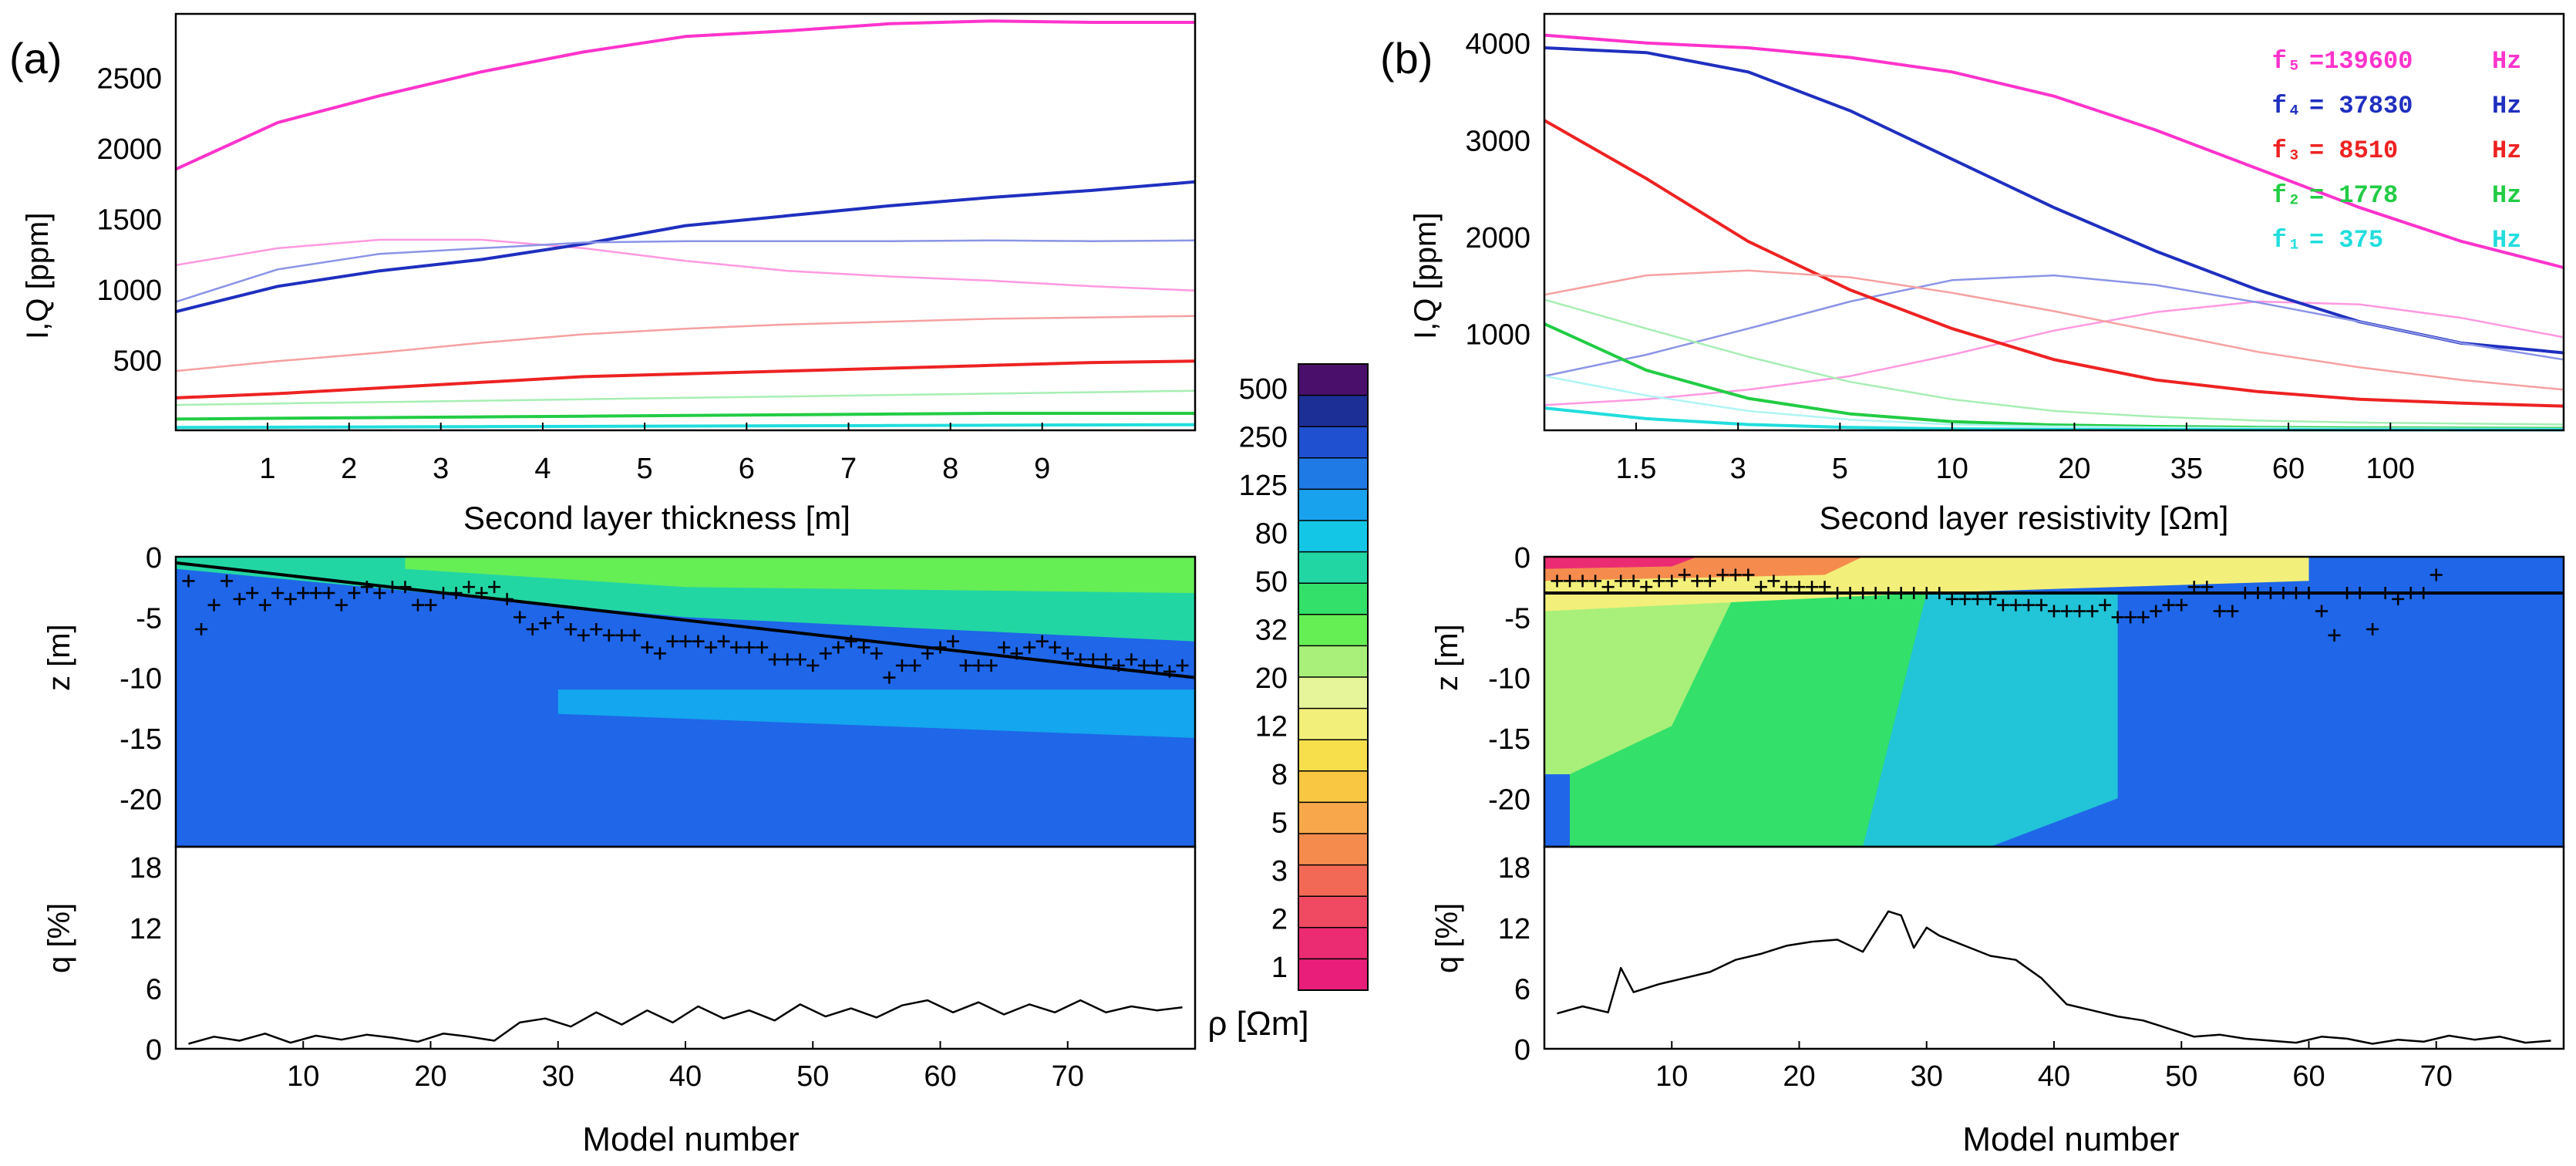 This screenshot has height=1166, width=2576. I want to click on a-bot-ytick: 18, so click(146, 868).